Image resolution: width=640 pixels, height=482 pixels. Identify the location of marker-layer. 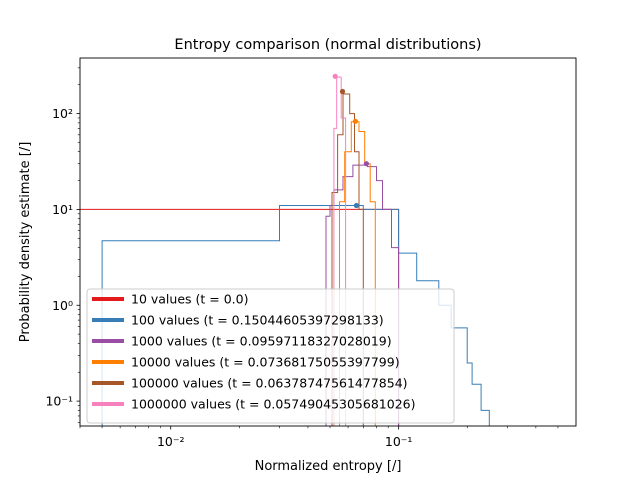
(350, 141).